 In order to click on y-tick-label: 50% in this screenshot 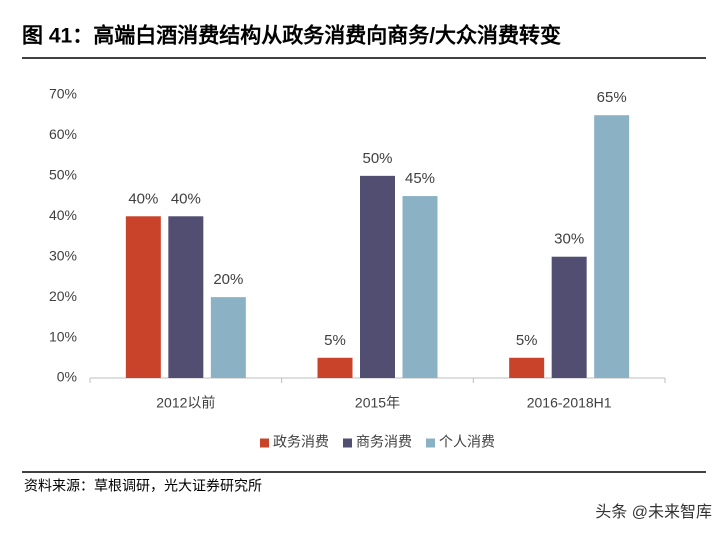, I will do `click(63, 175)`.